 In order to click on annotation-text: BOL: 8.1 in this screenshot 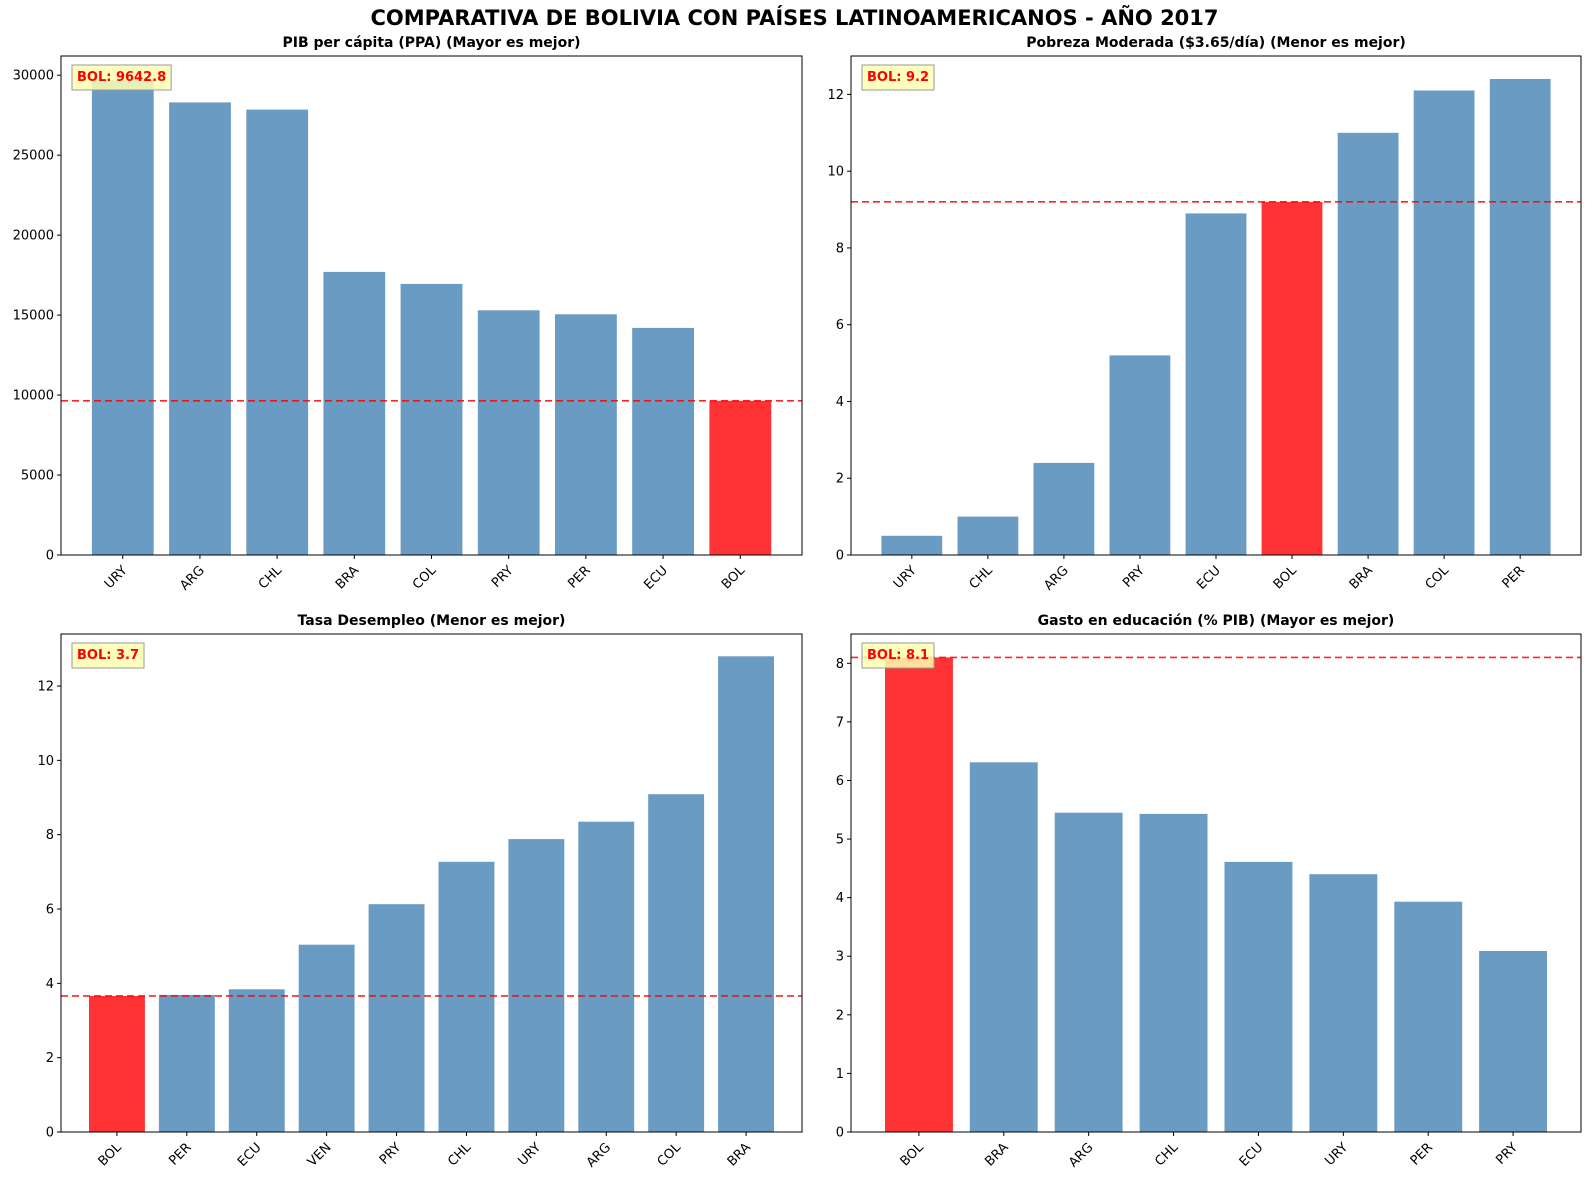, I will do `click(898, 655)`.